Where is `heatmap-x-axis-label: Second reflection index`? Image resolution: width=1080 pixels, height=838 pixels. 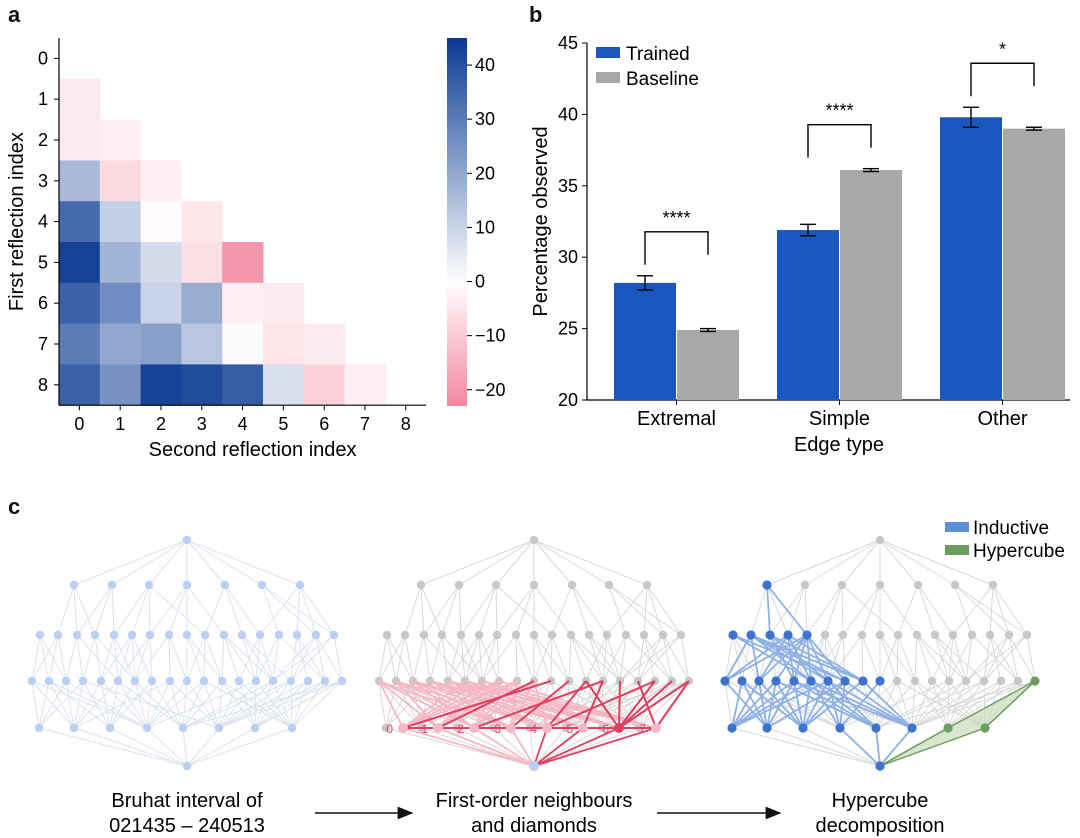
heatmap-x-axis-label: Second reflection index is located at coordinates (253, 450).